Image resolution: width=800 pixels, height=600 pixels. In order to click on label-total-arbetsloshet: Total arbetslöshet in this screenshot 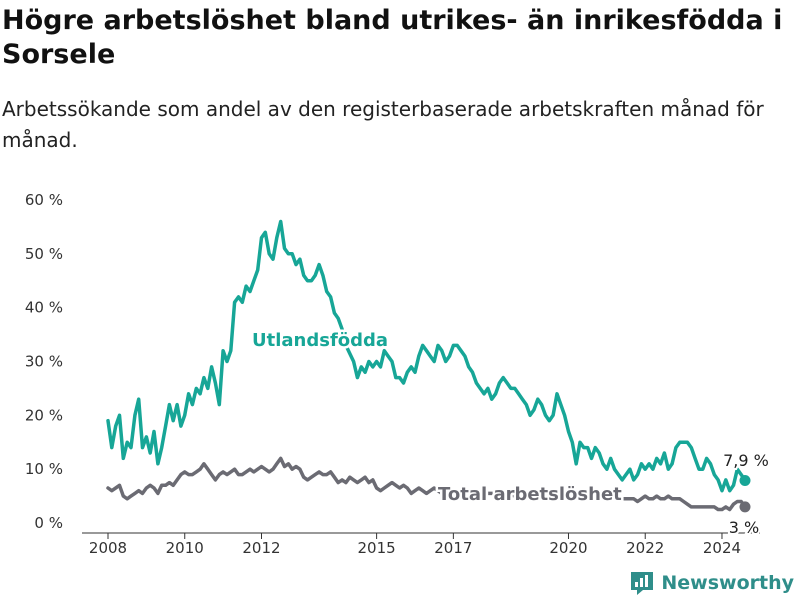, I will do `click(530, 494)`.